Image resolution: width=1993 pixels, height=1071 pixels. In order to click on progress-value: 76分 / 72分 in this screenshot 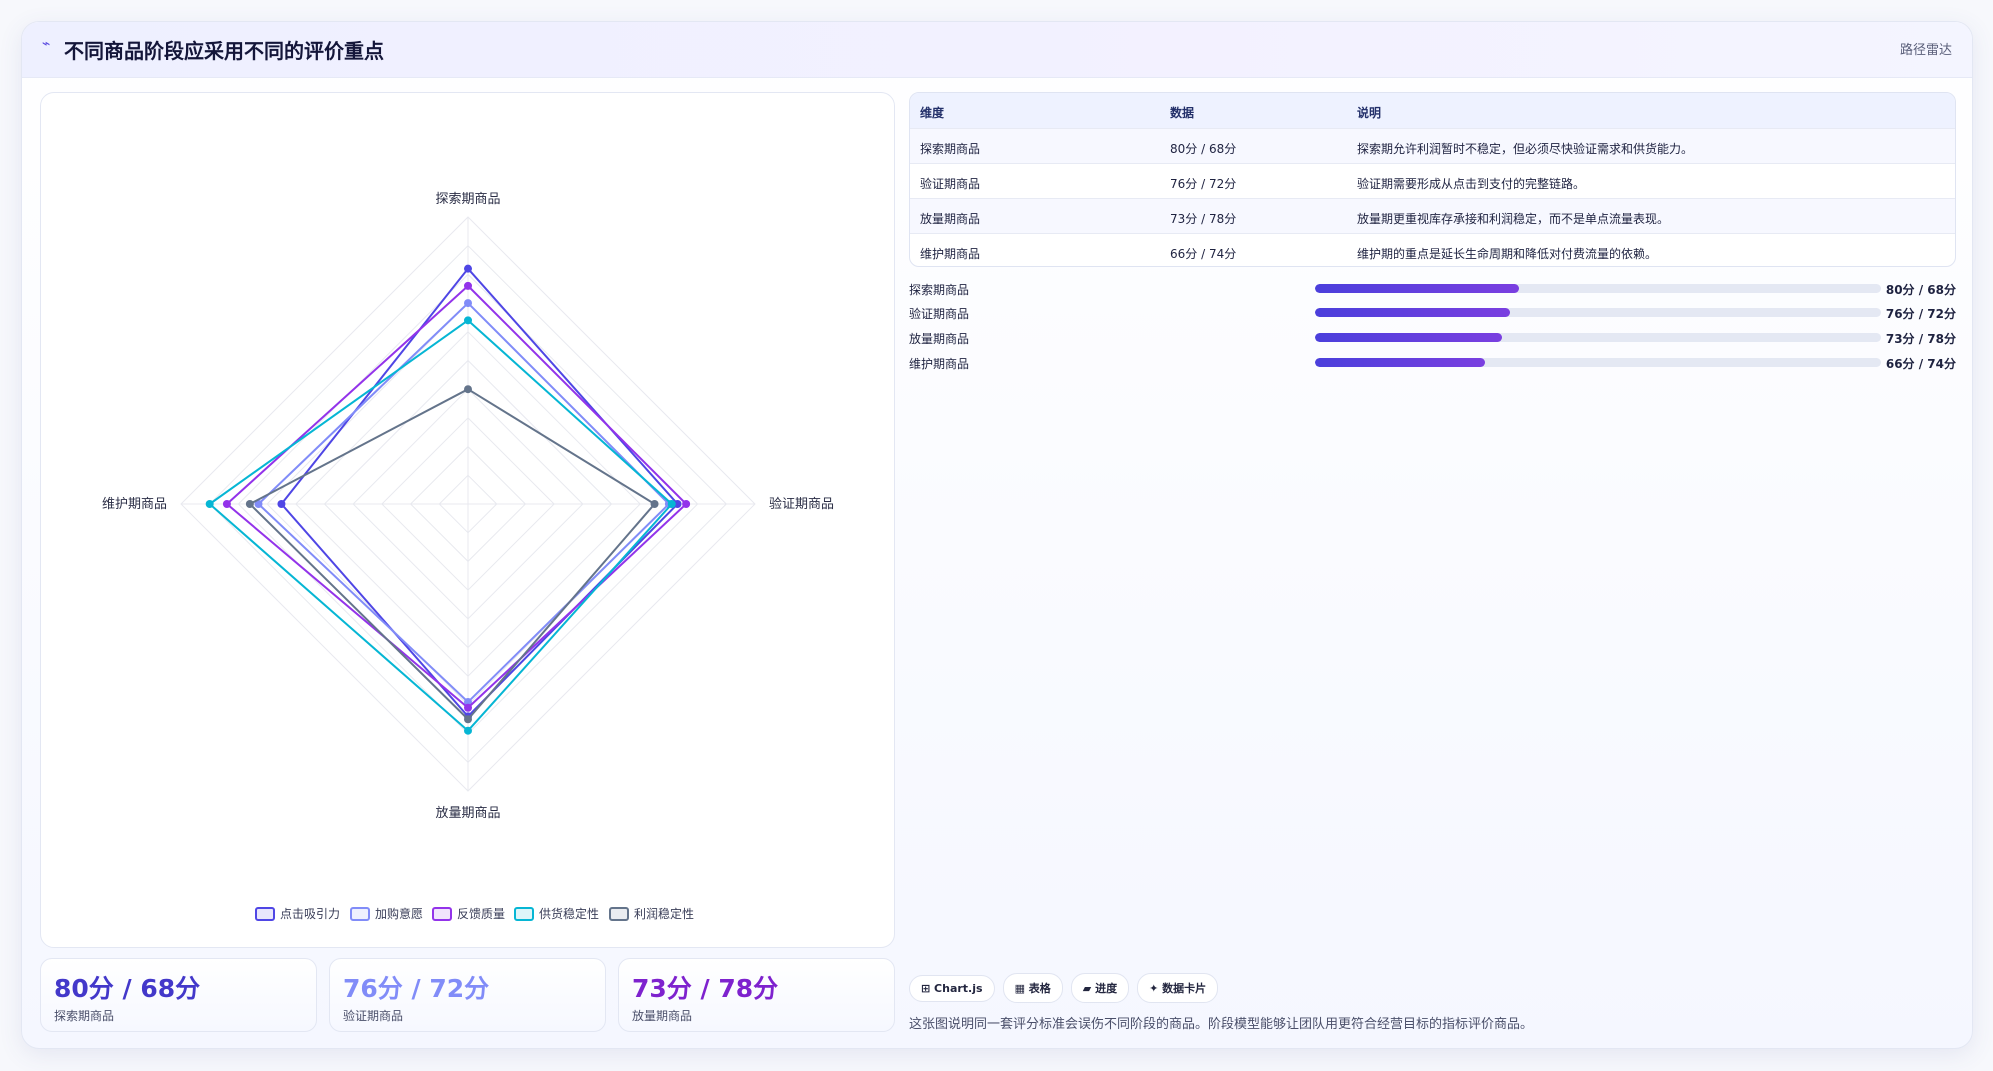, I will do `click(1920, 314)`.